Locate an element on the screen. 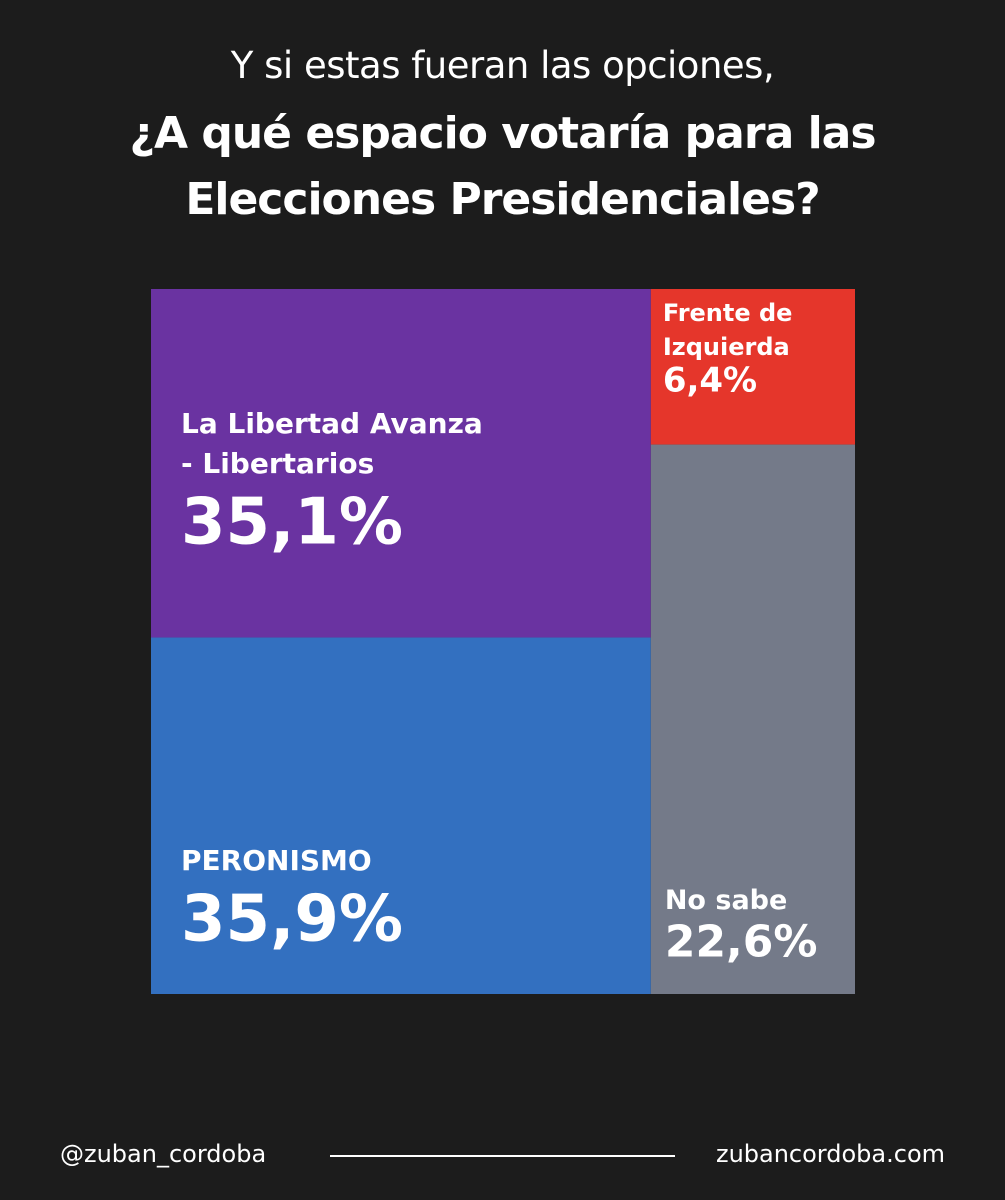 This screenshot has height=1200, width=1005. tile-lla is located at coordinates (401, 463).